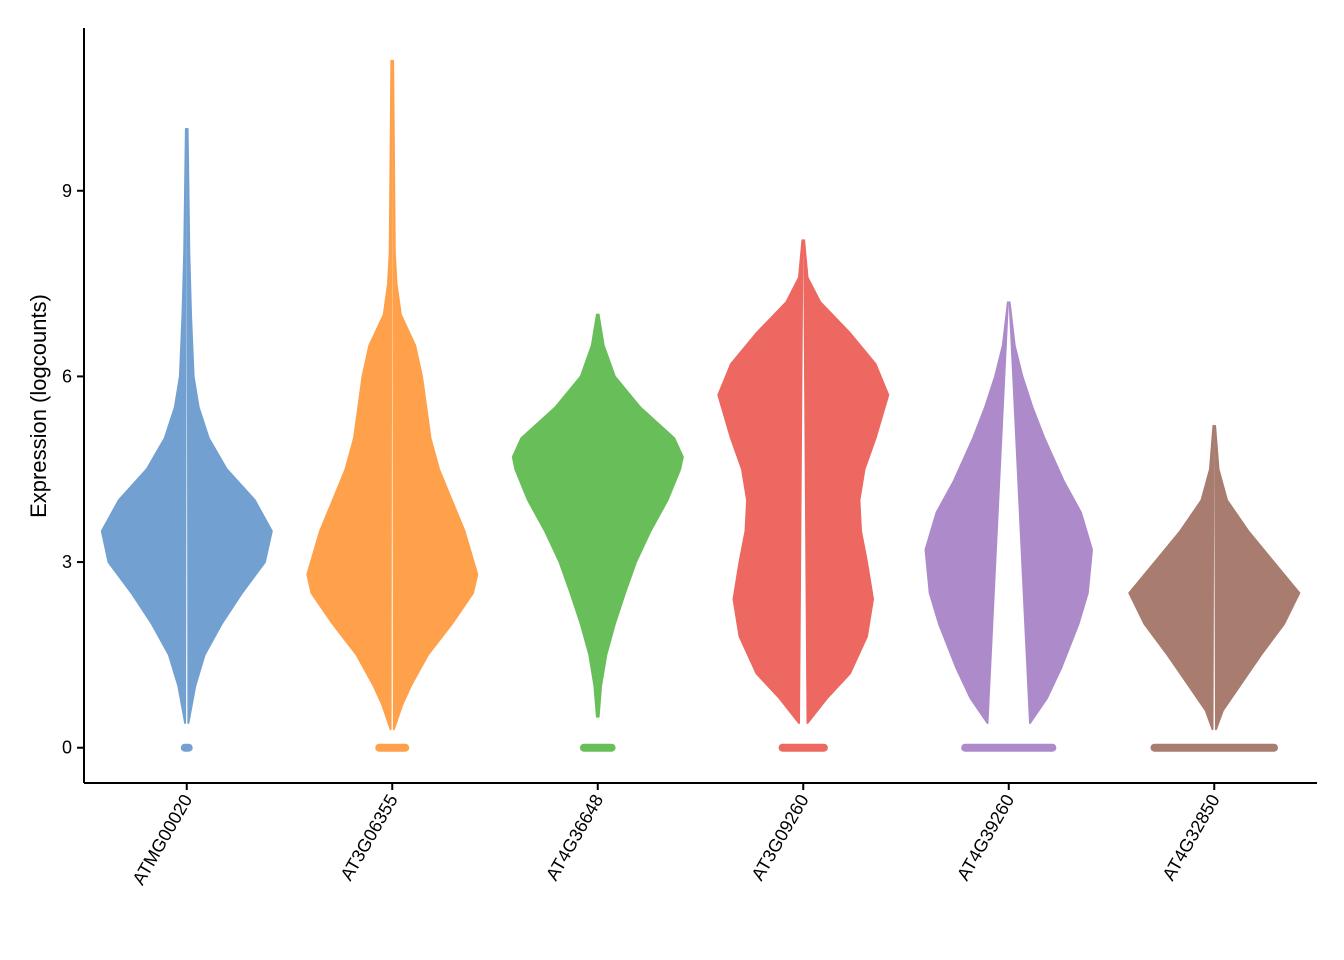  Describe the element at coordinates (369, 837) in the screenshot. I see `x-tick-label: AT3G06355` at that location.